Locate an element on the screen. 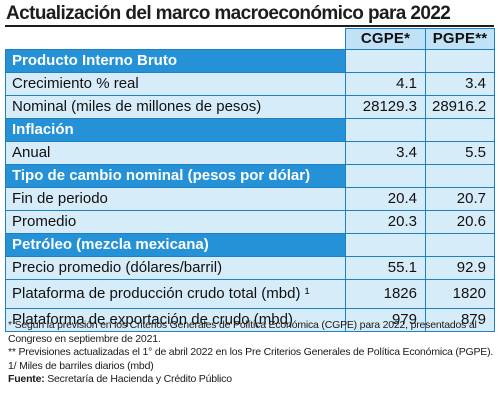 The image size is (500, 406). cgpe-value: 3.4 is located at coordinates (385, 153).